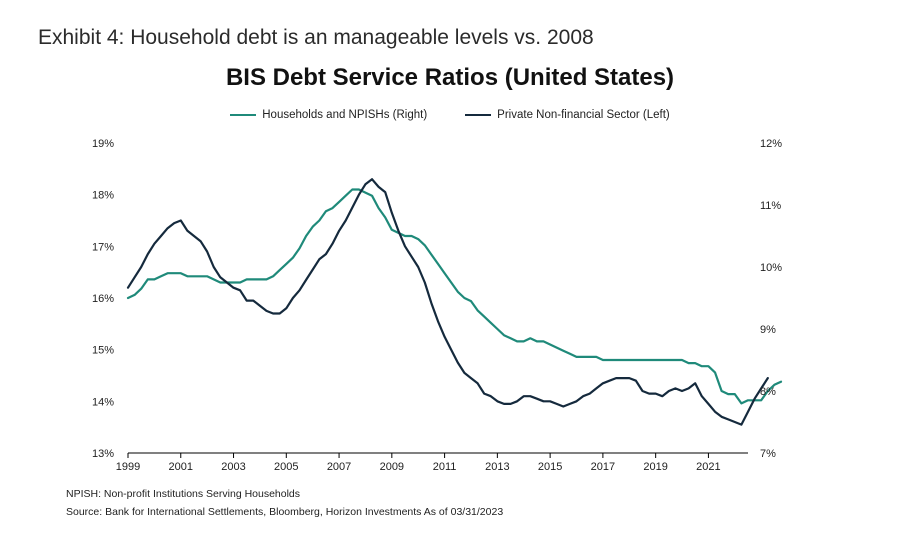 The height and width of the screenshot is (540, 900). What do you see at coordinates (345, 115) in the screenshot?
I see `legend-label-households: Households and NPISHs (Right)` at bounding box center [345, 115].